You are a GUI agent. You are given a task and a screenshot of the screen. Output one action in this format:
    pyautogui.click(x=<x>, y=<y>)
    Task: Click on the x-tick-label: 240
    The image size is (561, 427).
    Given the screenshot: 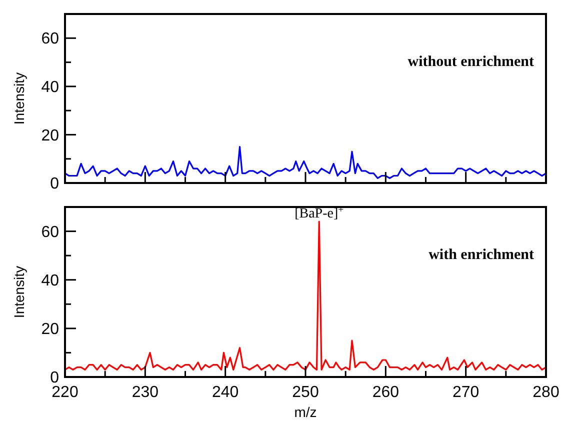 What is the action you would take?
    pyautogui.click(x=225, y=392)
    